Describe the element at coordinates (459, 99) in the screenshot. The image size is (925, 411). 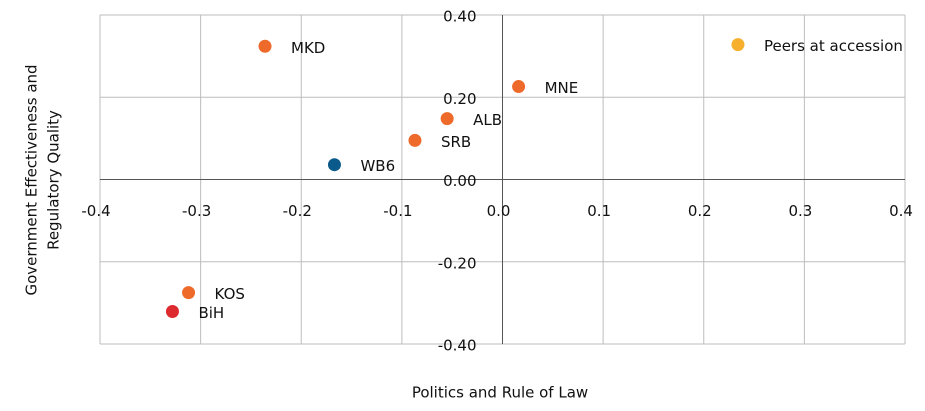
I see `y-tick-label: 0.20` at that location.